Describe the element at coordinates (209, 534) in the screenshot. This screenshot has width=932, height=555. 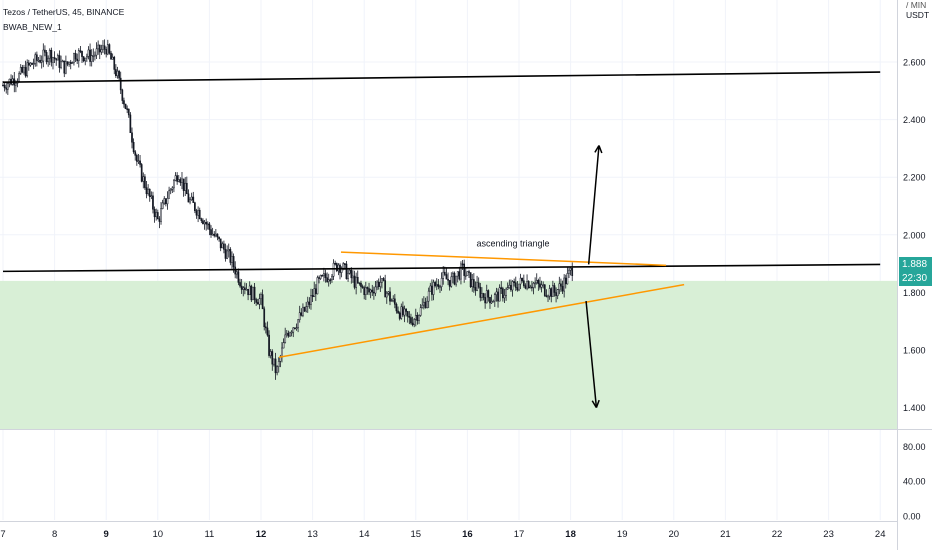
I see `time-tick-label: 11` at that location.